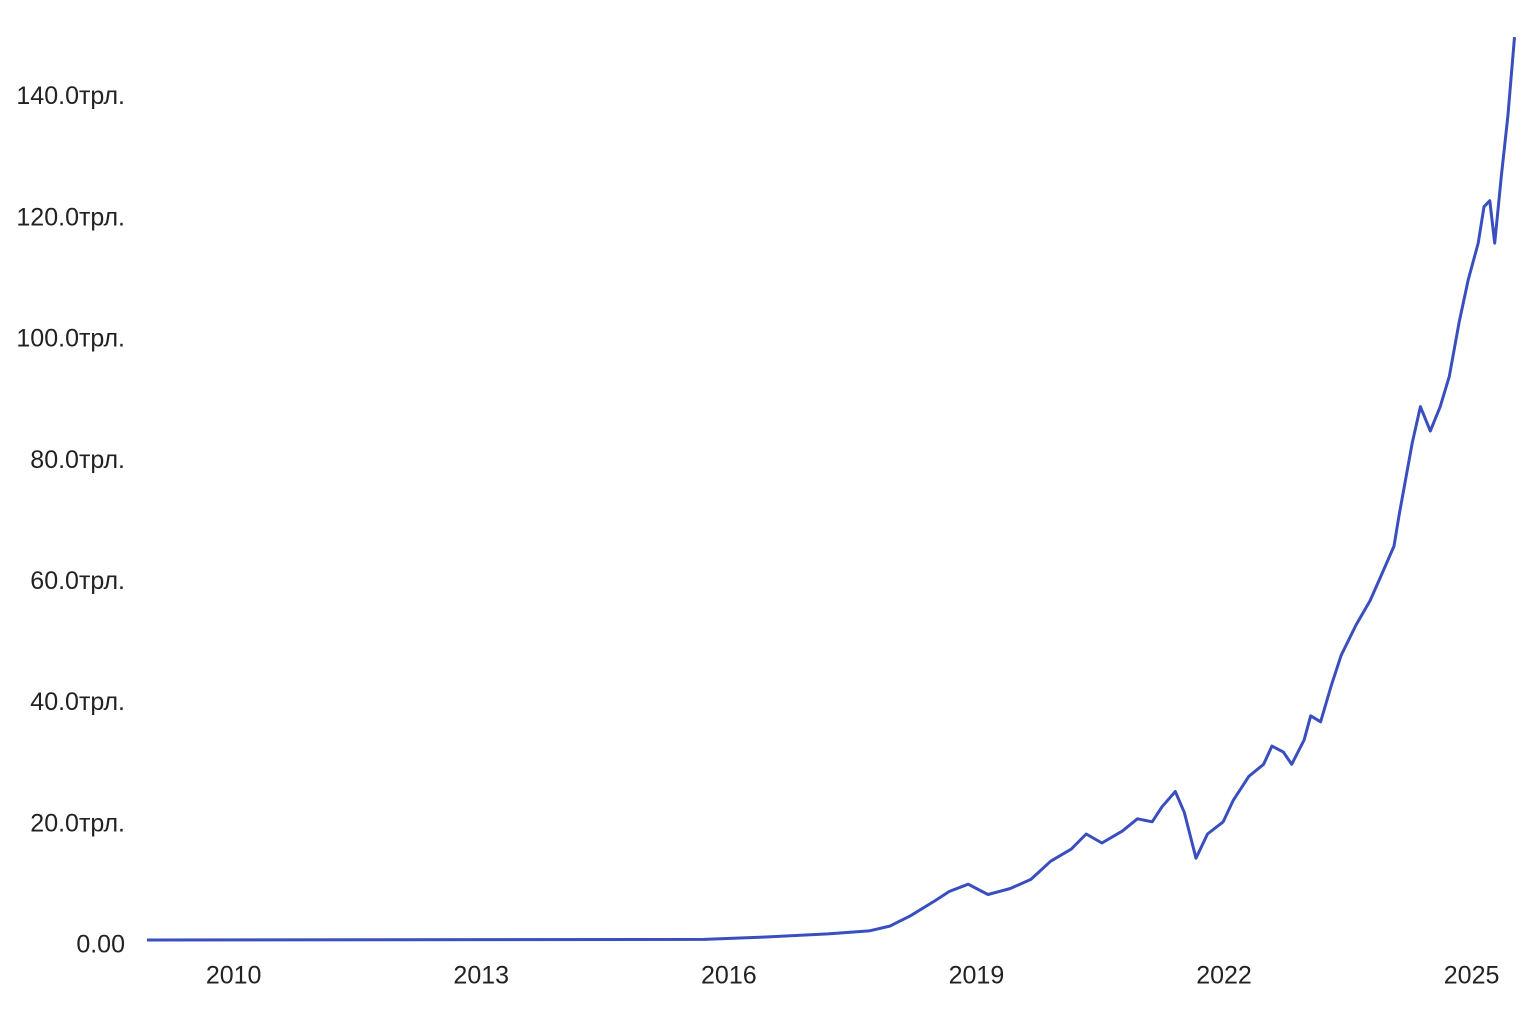 This screenshot has width=1536, height=1024. Describe the element at coordinates (70, 339) in the screenshot. I see `y-tick-label: 100.0трл.` at that location.